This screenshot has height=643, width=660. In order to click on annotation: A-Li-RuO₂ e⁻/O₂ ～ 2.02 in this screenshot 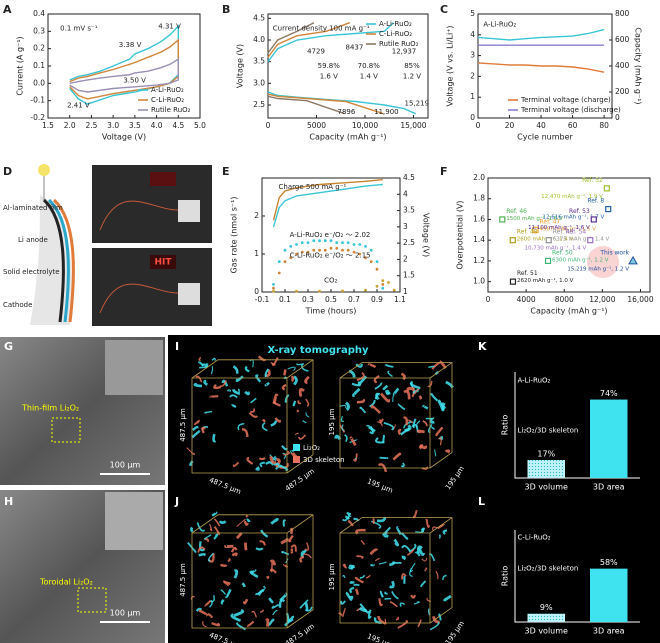, I will do `click(330, 235)`.